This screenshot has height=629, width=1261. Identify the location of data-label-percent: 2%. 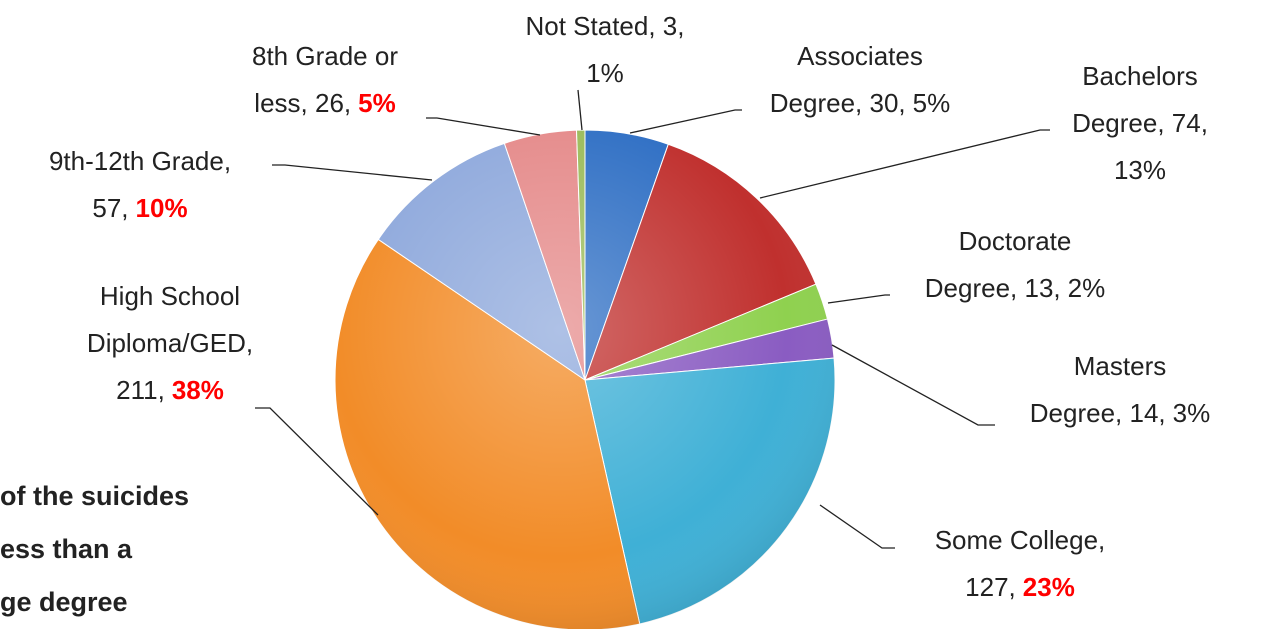
(1087, 288).